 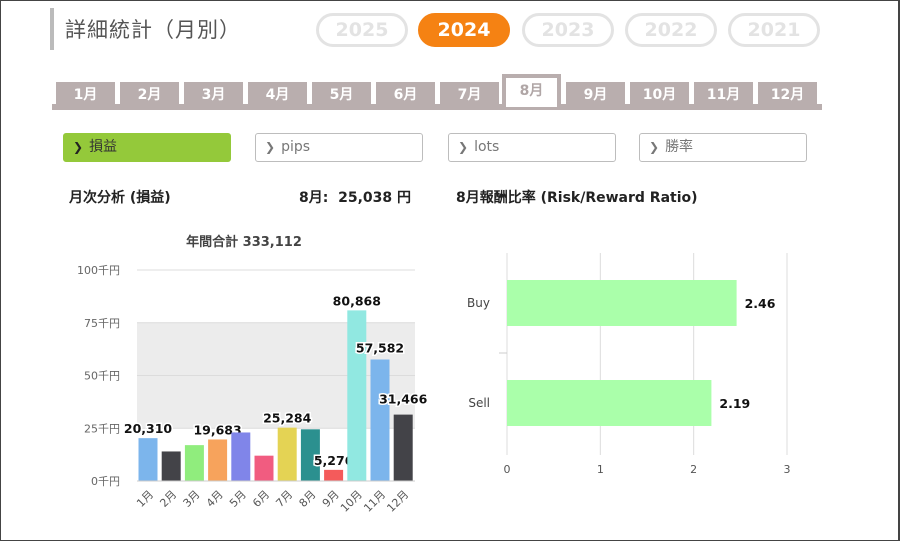 I want to click on page-title: 詳細統計（月別）, so click(x=153, y=30).